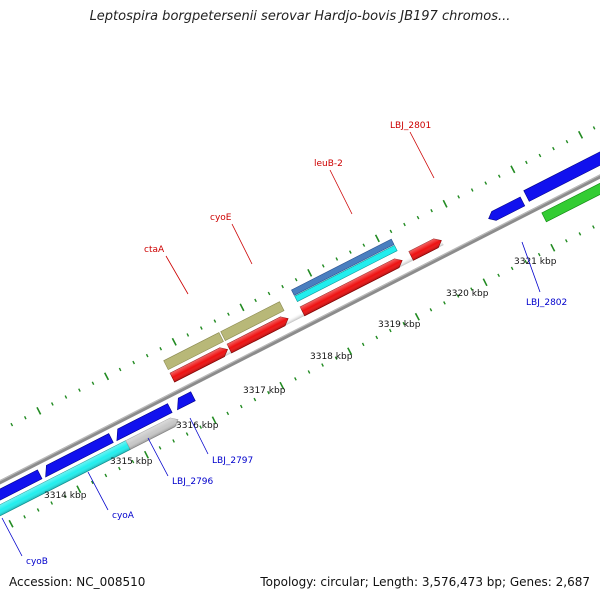  I want to click on label-cyoA: cyoA, so click(123, 516).